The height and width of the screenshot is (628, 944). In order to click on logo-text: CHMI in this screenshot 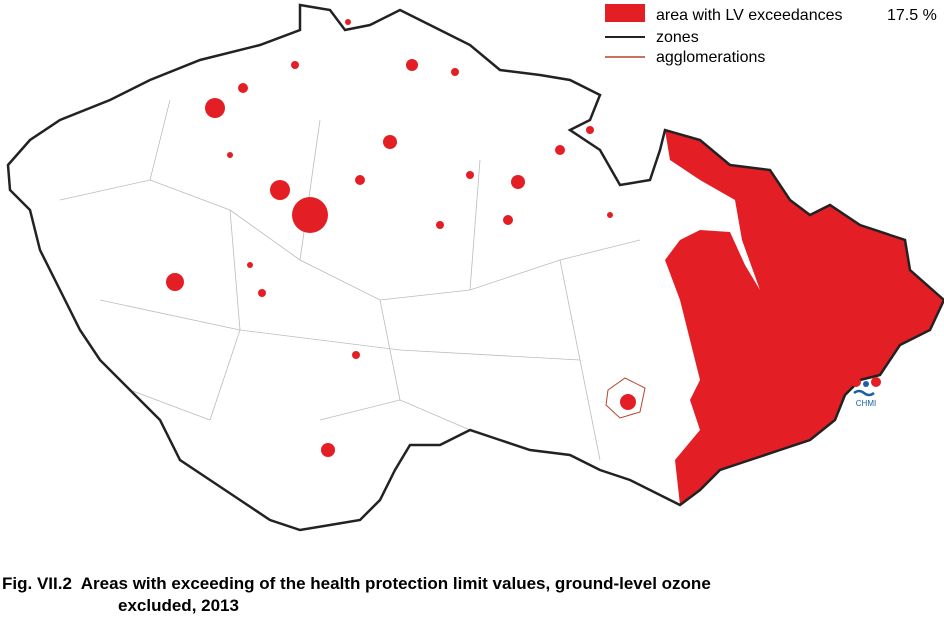, I will do `click(866, 403)`.